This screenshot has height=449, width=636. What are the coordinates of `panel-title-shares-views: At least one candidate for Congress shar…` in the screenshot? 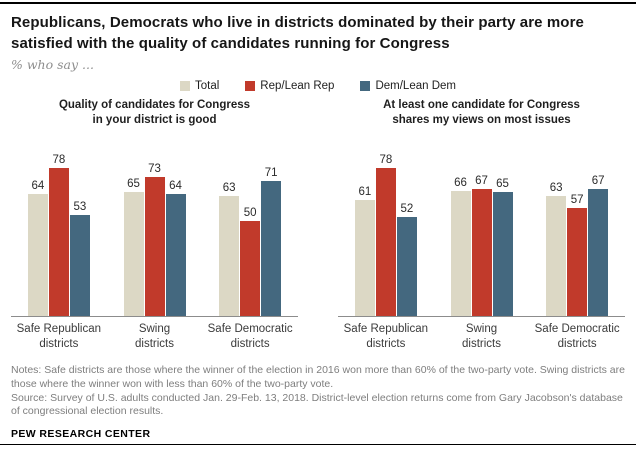 It's located at (481, 113).